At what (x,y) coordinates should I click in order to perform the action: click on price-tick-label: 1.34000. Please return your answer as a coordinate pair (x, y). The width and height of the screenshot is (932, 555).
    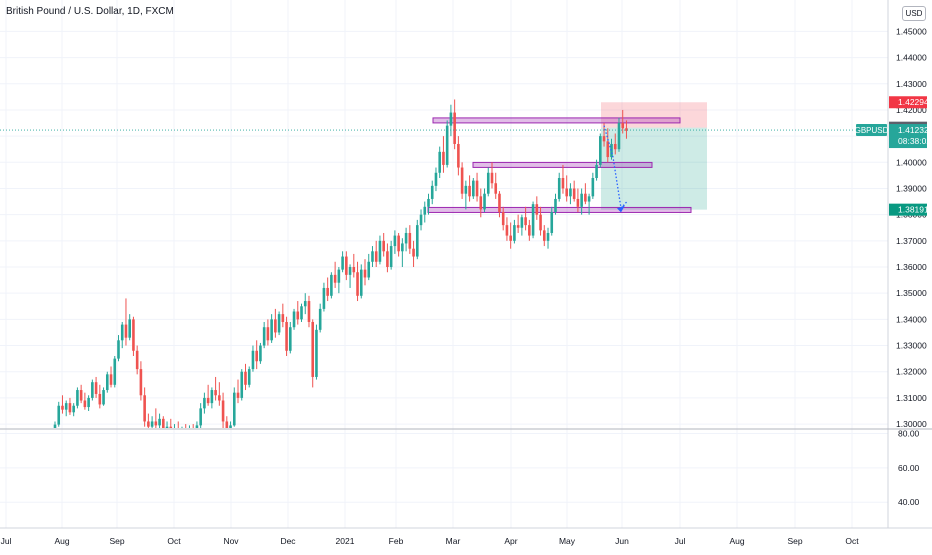
    Looking at the image, I should click on (911, 319).